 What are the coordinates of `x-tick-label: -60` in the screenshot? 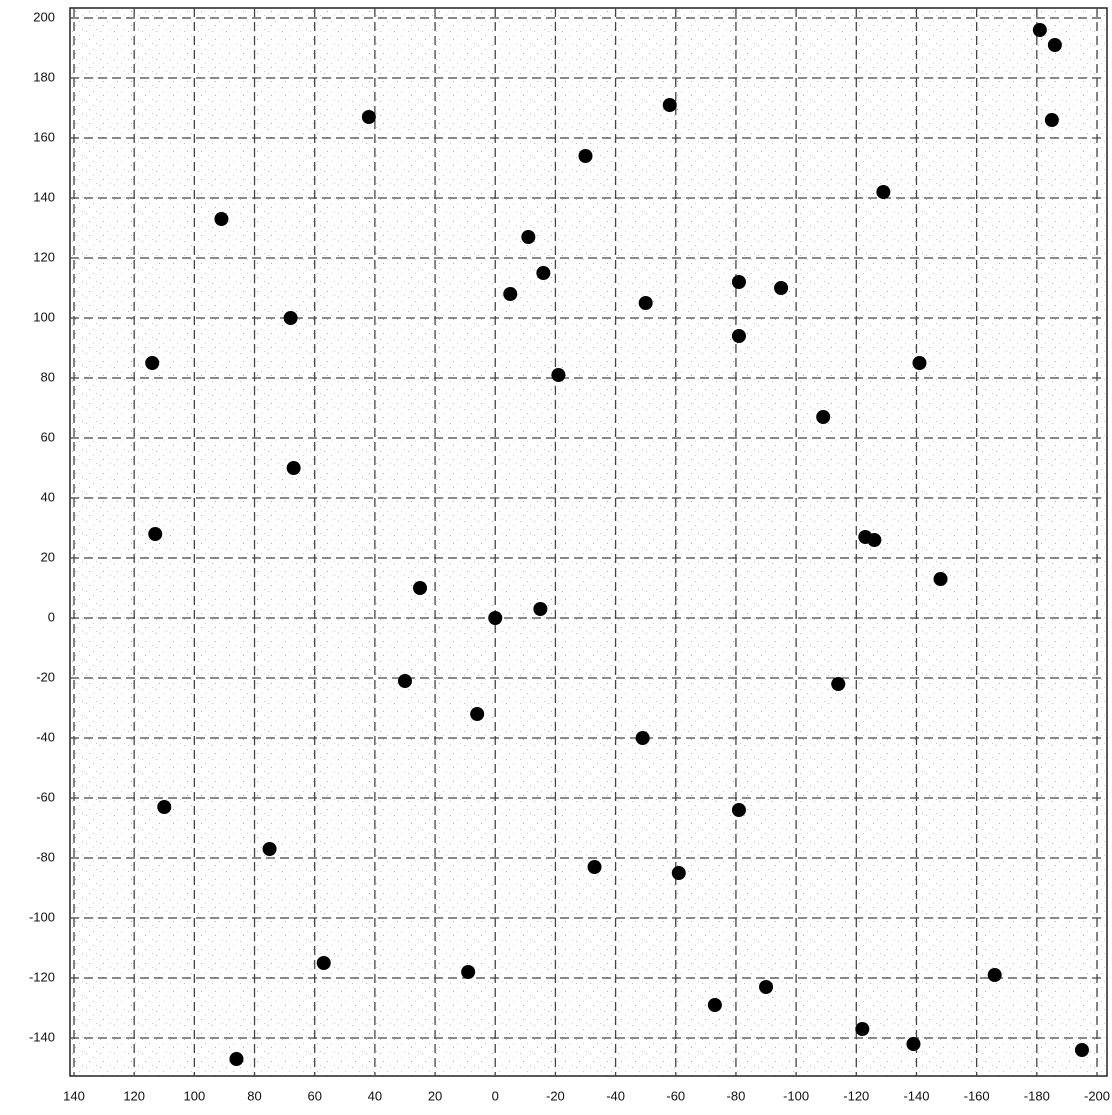 It's located at (675, 1095).